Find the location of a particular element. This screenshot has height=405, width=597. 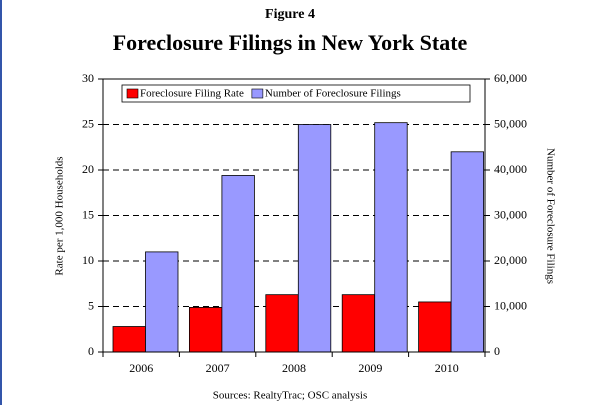

x-tick-label: 2006 is located at coordinates (141, 368).